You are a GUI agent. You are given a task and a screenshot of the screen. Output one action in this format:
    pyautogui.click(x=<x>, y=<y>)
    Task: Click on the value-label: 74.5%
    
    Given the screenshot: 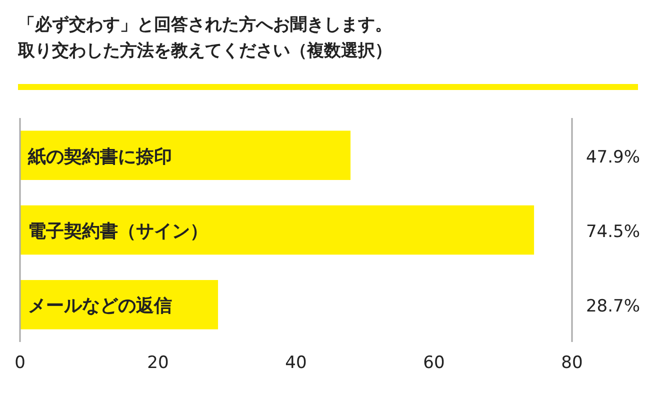 What is the action you would take?
    pyautogui.click(x=613, y=232)
    